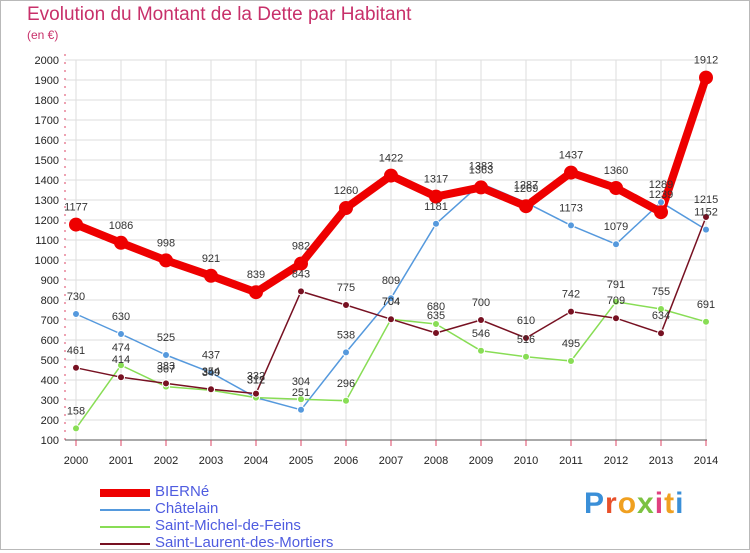 This screenshot has width=750, height=553. What do you see at coordinates (481, 334) in the screenshot?
I see `data-label-2-9: 546` at bounding box center [481, 334].